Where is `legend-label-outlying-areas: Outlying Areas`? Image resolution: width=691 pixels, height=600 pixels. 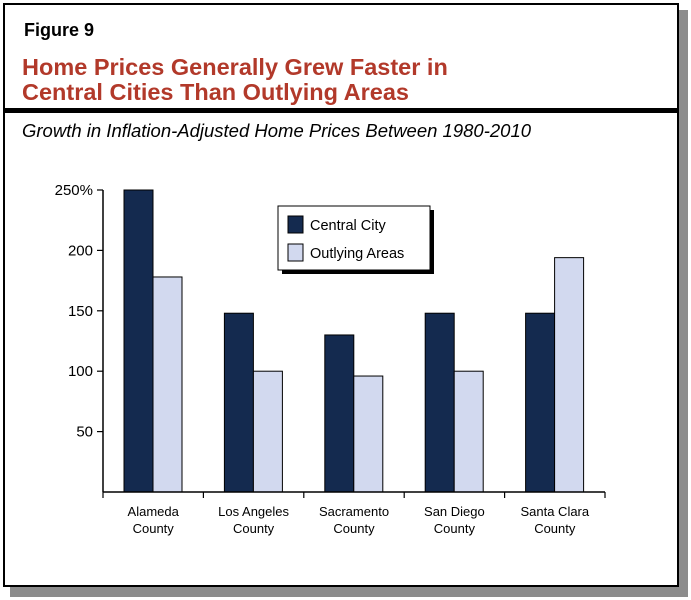 legend-label-outlying-areas: Outlying Areas is located at coordinates (357, 254).